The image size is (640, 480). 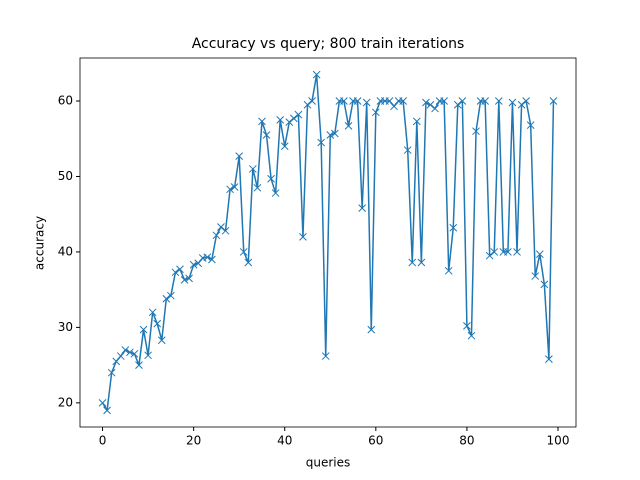 I want to click on x-axis-label: queries, so click(x=328, y=463).